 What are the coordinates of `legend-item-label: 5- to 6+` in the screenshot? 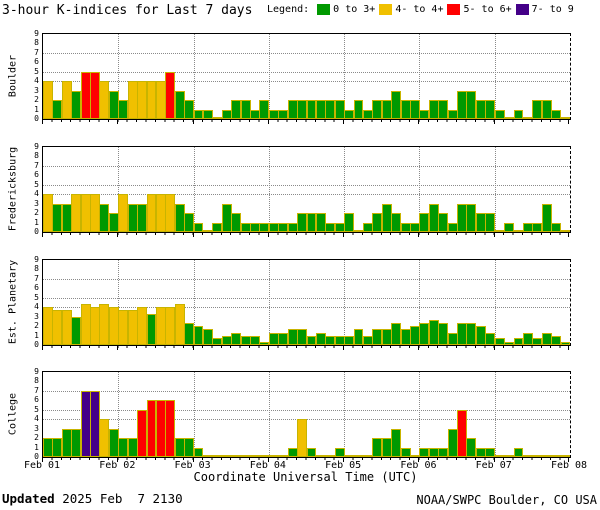 It's located at (487, 9).